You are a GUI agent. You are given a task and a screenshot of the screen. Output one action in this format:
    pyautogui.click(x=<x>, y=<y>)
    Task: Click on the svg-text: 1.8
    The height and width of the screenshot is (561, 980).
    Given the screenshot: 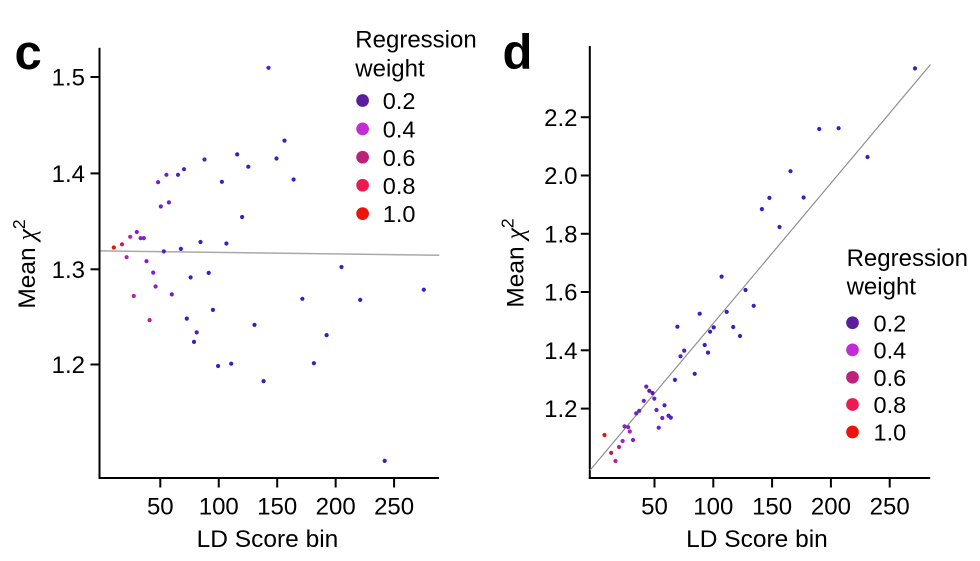 What is the action you would take?
    pyautogui.click(x=560, y=234)
    